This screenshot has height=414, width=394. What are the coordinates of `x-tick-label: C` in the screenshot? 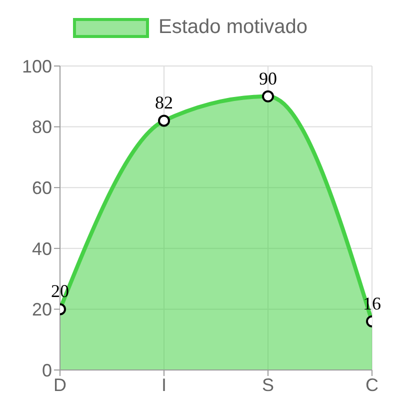 It's located at (372, 384).